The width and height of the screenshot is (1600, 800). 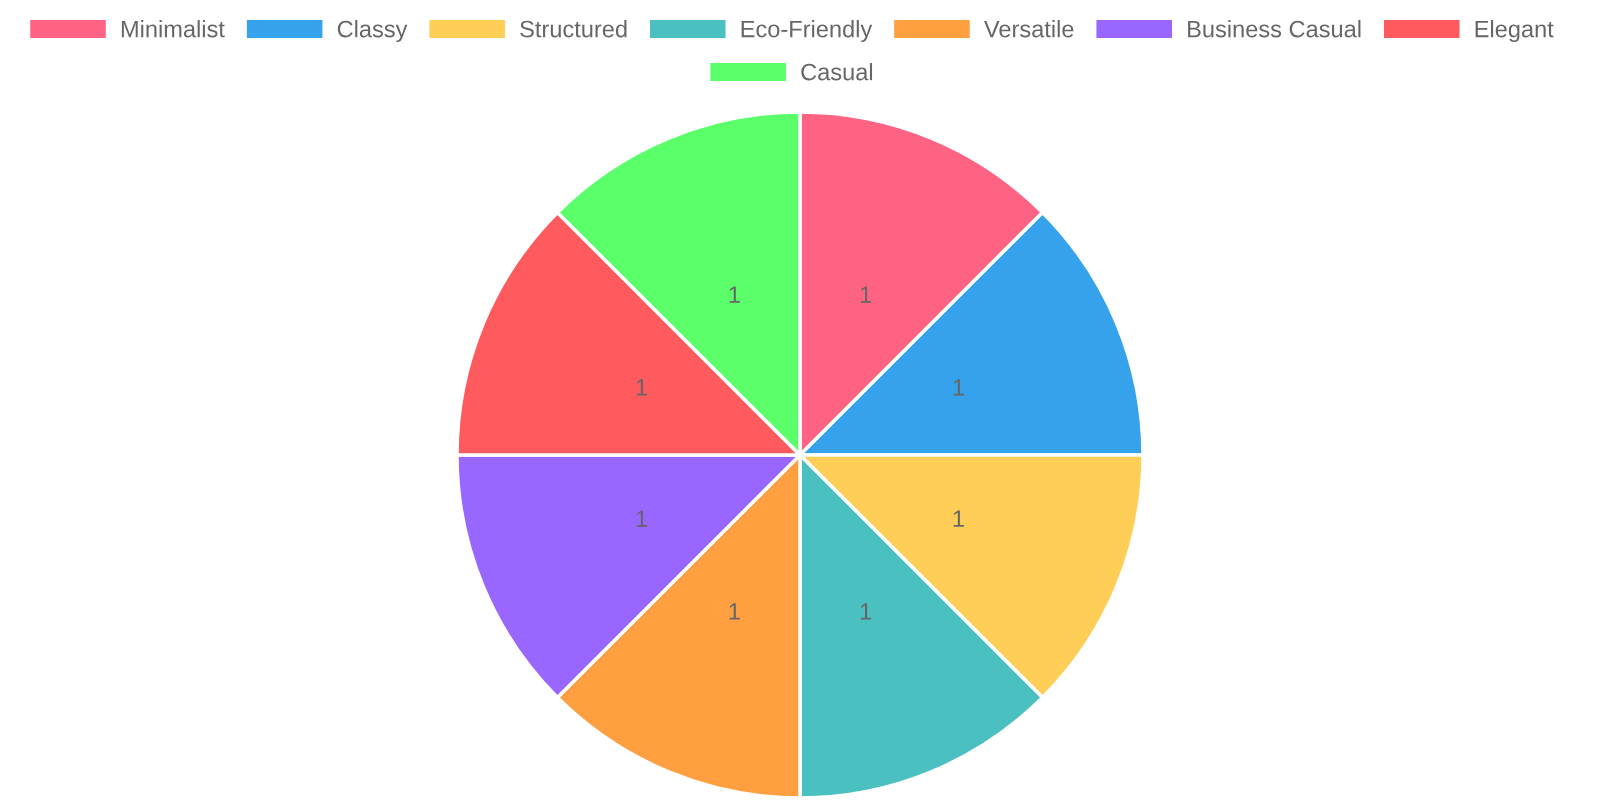 What do you see at coordinates (372, 31) in the screenshot?
I see `legend-label: Classy` at bounding box center [372, 31].